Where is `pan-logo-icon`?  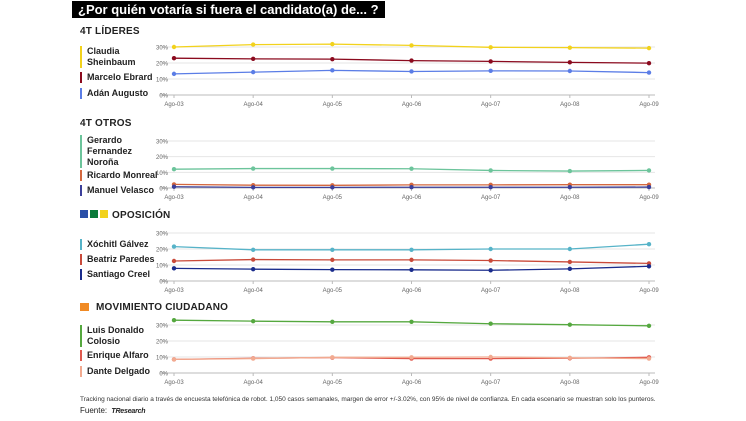
pan-logo-icon is located at coordinates (84, 214).